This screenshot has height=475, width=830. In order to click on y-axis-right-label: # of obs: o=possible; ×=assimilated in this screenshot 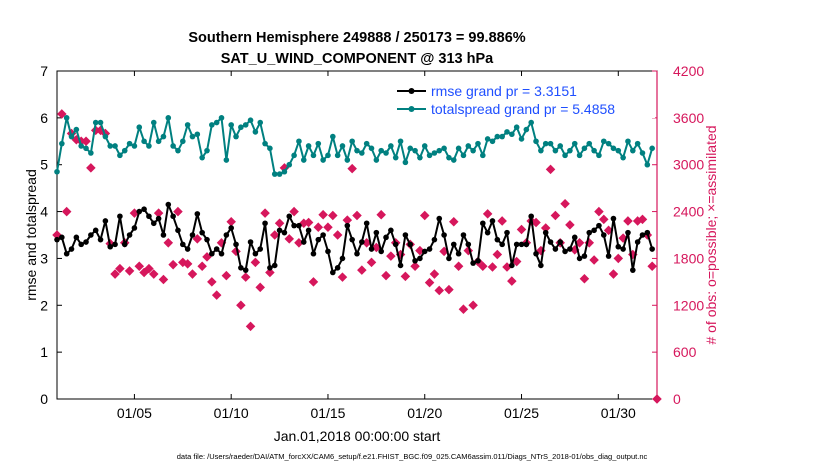, I will do `click(711, 234)`.